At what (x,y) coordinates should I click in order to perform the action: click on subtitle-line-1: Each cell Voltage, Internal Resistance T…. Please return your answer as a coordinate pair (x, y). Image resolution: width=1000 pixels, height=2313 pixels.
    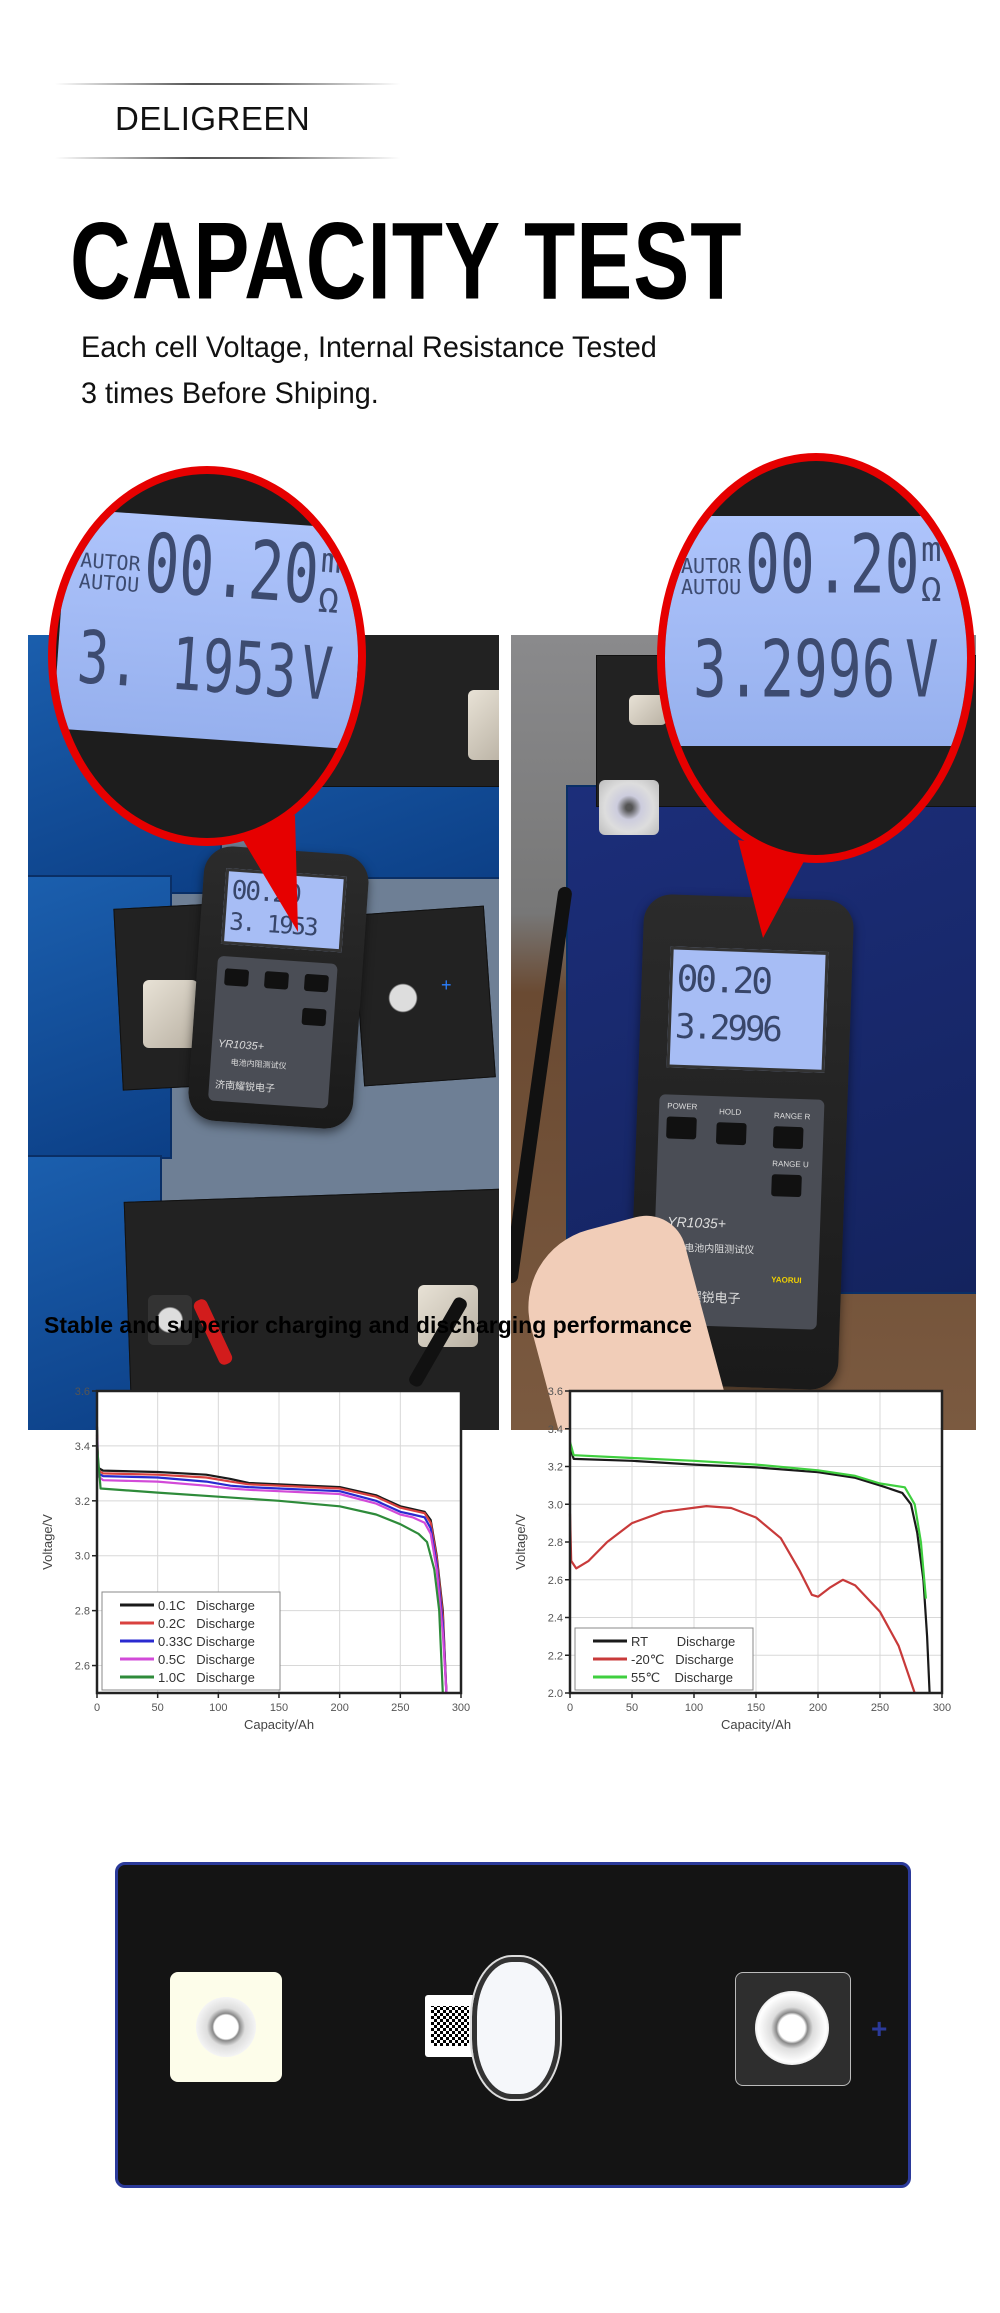
    Looking at the image, I should click on (369, 347).